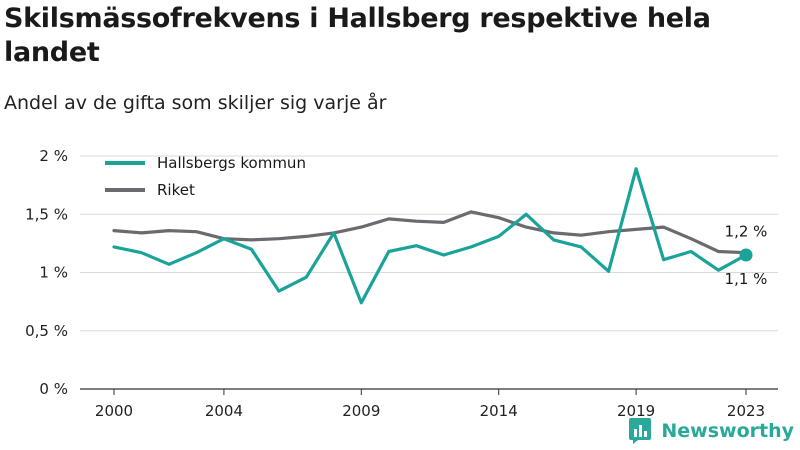 The width and height of the screenshot is (800, 450). Describe the element at coordinates (727, 431) in the screenshot. I see `brand-name: Newsworthy` at that location.